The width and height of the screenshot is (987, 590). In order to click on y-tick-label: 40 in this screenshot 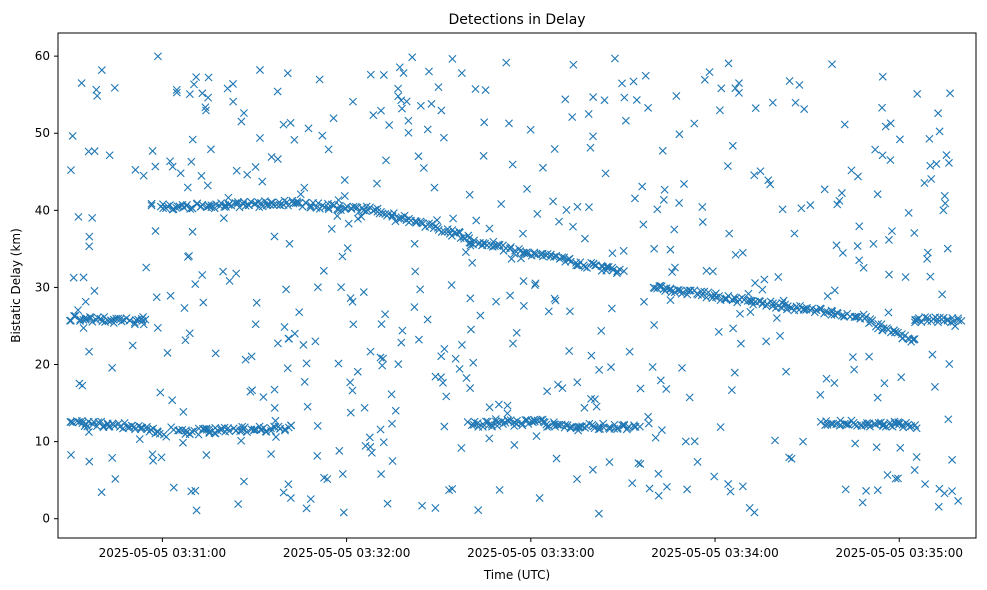, I will do `click(42, 210)`.